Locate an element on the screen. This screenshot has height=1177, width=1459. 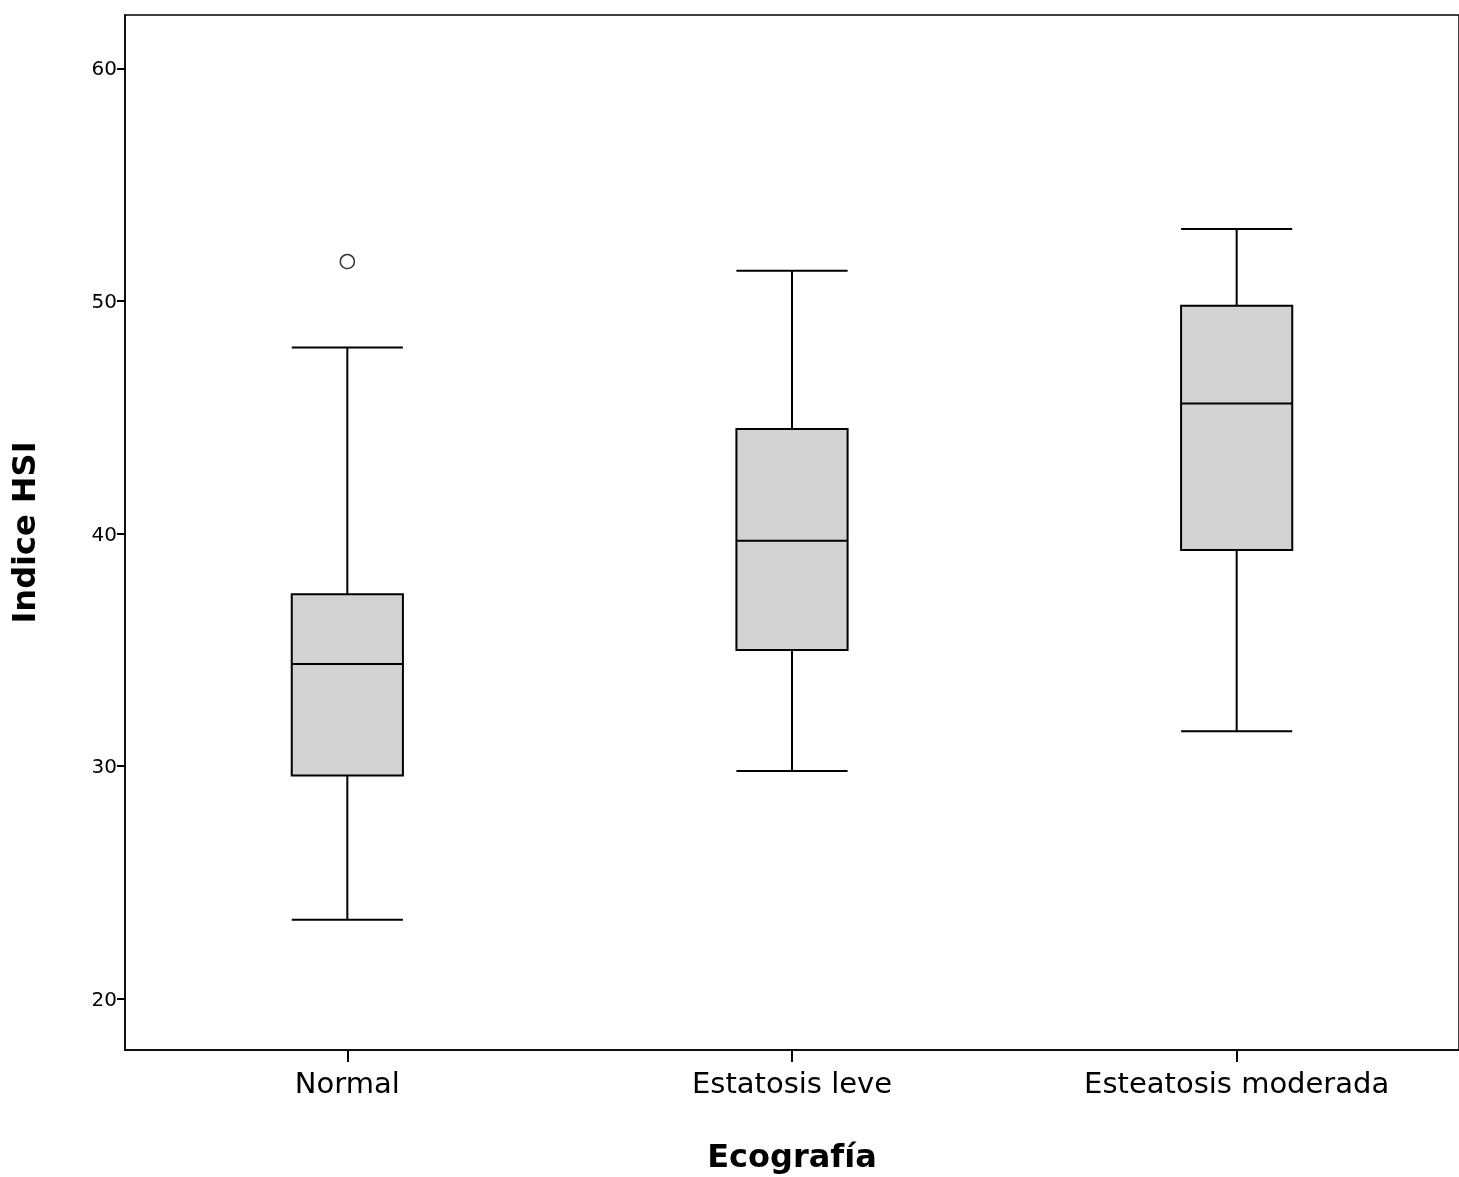
y-tick-label: 40 is located at coordinates (104, 533).